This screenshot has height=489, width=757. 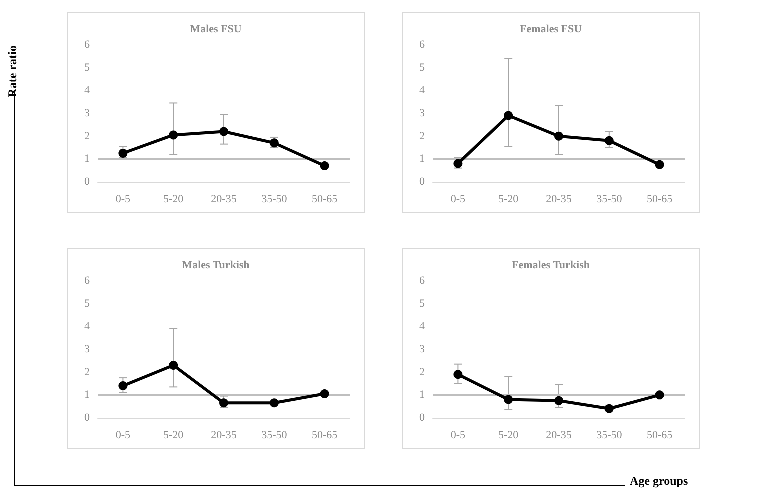 What do you see at coordinates (551, 266) in the screenshot?
I see `chart-title: Females Turkish` at bounding box center [551, 266].